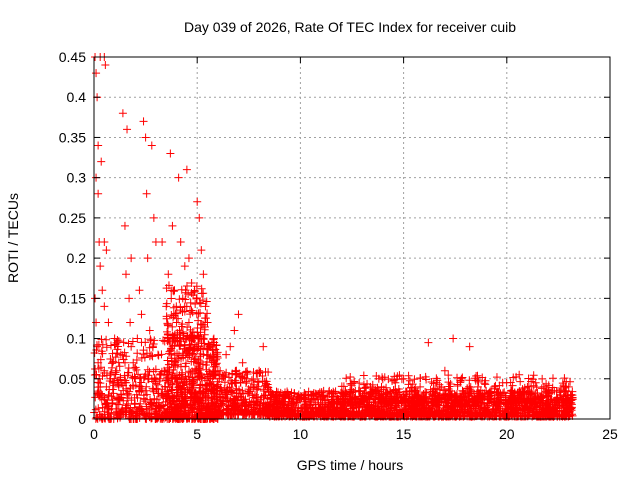  I want to click on x-tick-label: 25, so click(610, 434).